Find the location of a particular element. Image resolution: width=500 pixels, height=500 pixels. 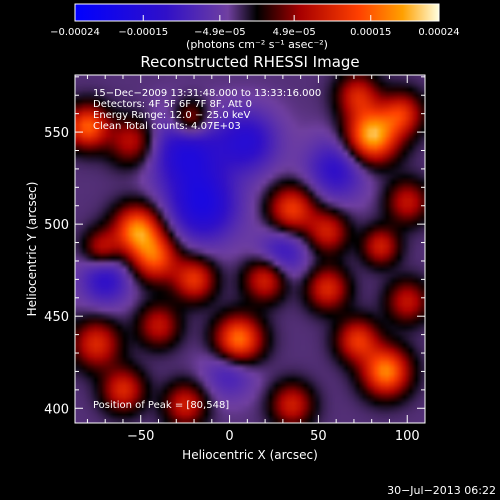

peak-position-label: Position of Peak = [80,548] is located at coordinates (161, 405).